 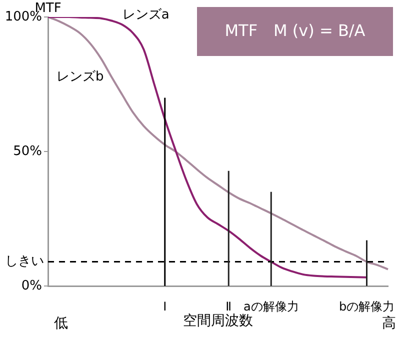 What do you see at coordinates (229, 306) in the screenshot?
I see `x-tick-label: Ⅱ` at bounding box center [229, 306].